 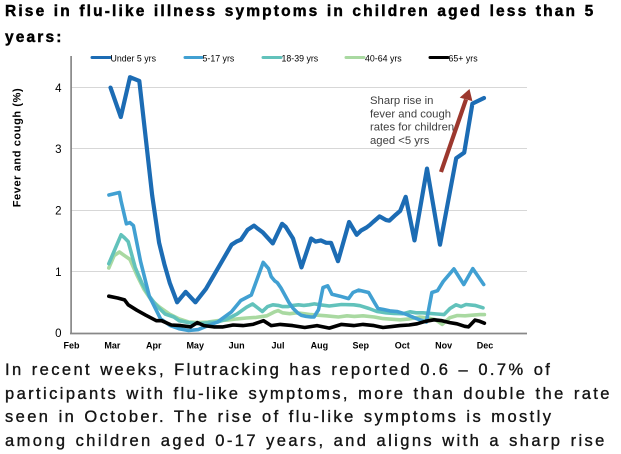 What do you see at coordinates (58, 150) in the screenshot?
I see `svg-text: 3` at bounding box center [58, 150].